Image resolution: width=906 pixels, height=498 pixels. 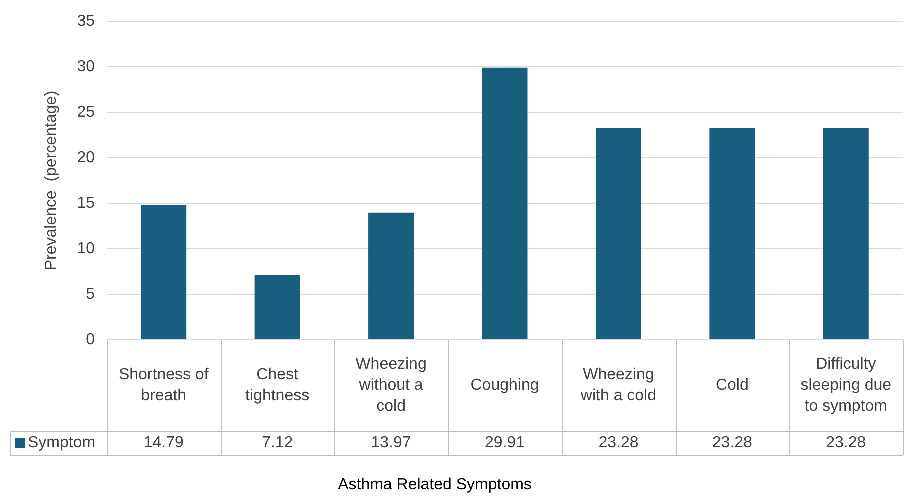 What do you see at coordinates (164, 385) in the screenshot?
I see `x-tick-label: Shortness of breath` at bounding box center [164, 385].